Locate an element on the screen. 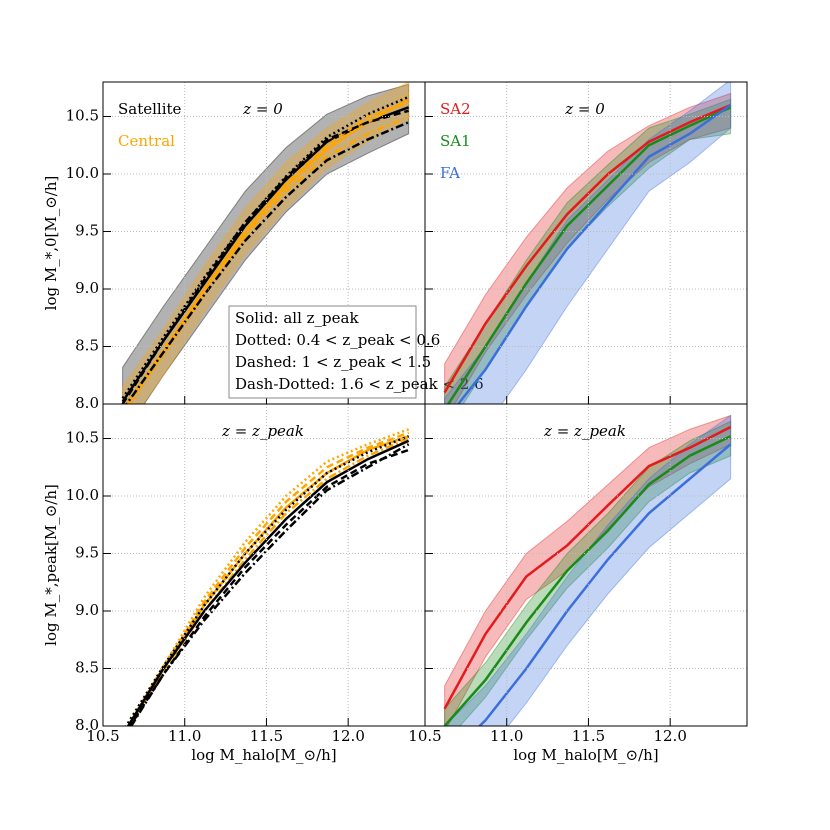  y-axis-label: log M_*,0[M_⊙/h] is located at coordinates (51, 243).